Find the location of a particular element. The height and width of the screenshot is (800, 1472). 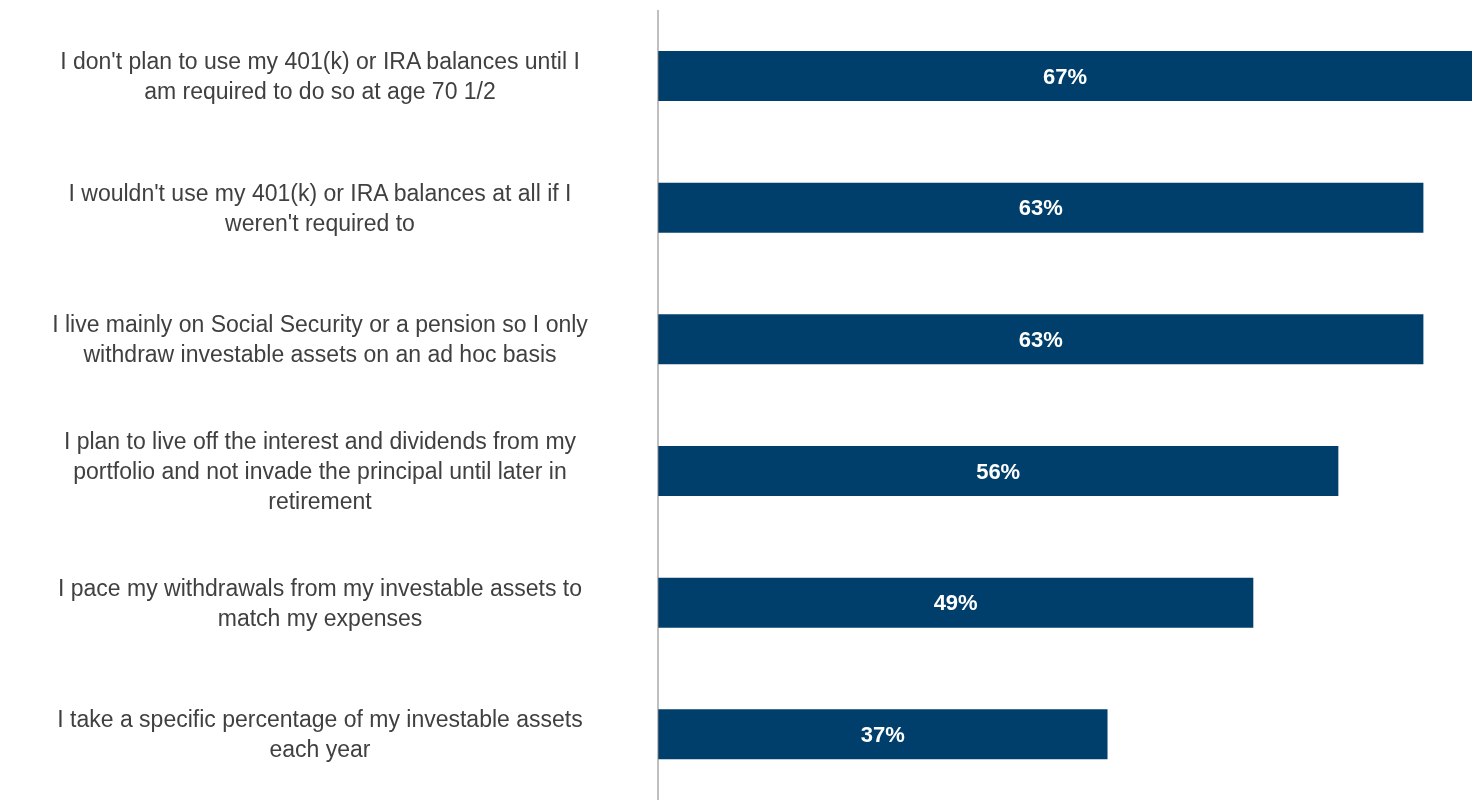

y-tick-label: I pace my withdrawals from my investable assets to match my expenses is located at coordinates (320, 602).